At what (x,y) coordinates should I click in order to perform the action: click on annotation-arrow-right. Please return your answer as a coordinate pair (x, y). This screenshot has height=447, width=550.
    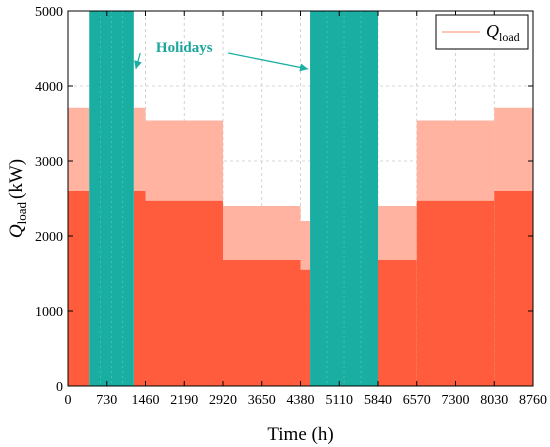
    Looking at the image, I should click on (268, 61).